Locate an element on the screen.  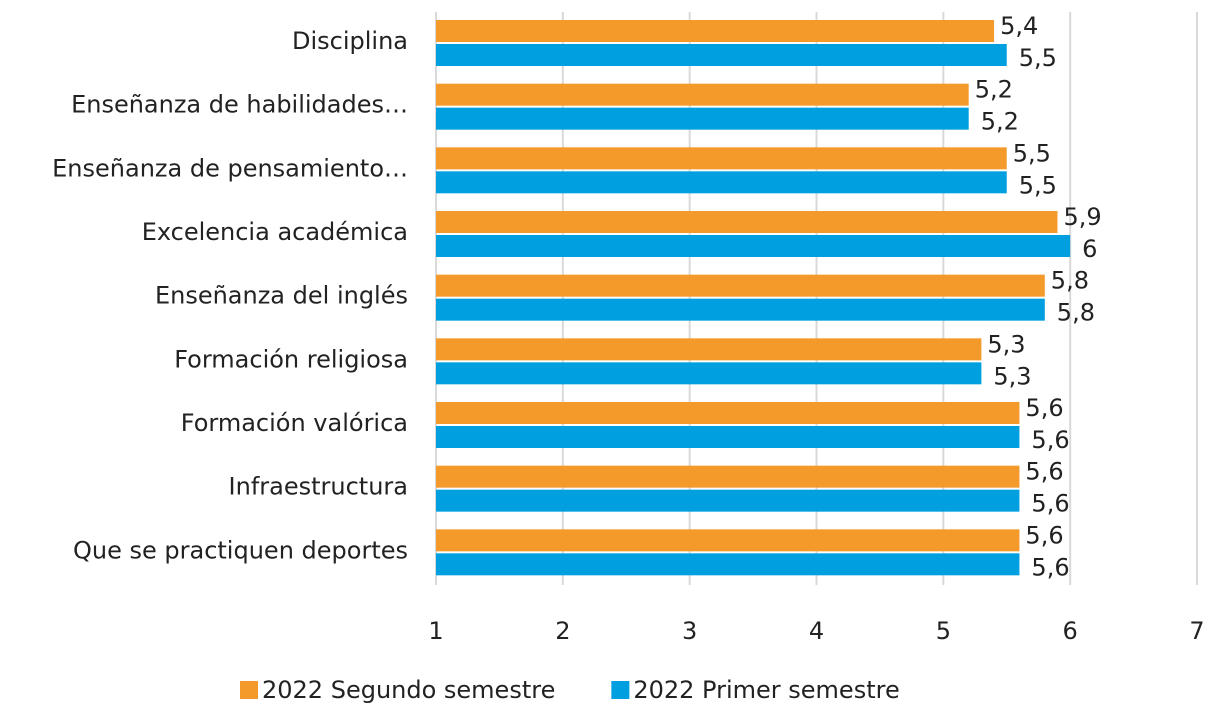
x-tick-label: 1 is located at coordinates (435, 631).